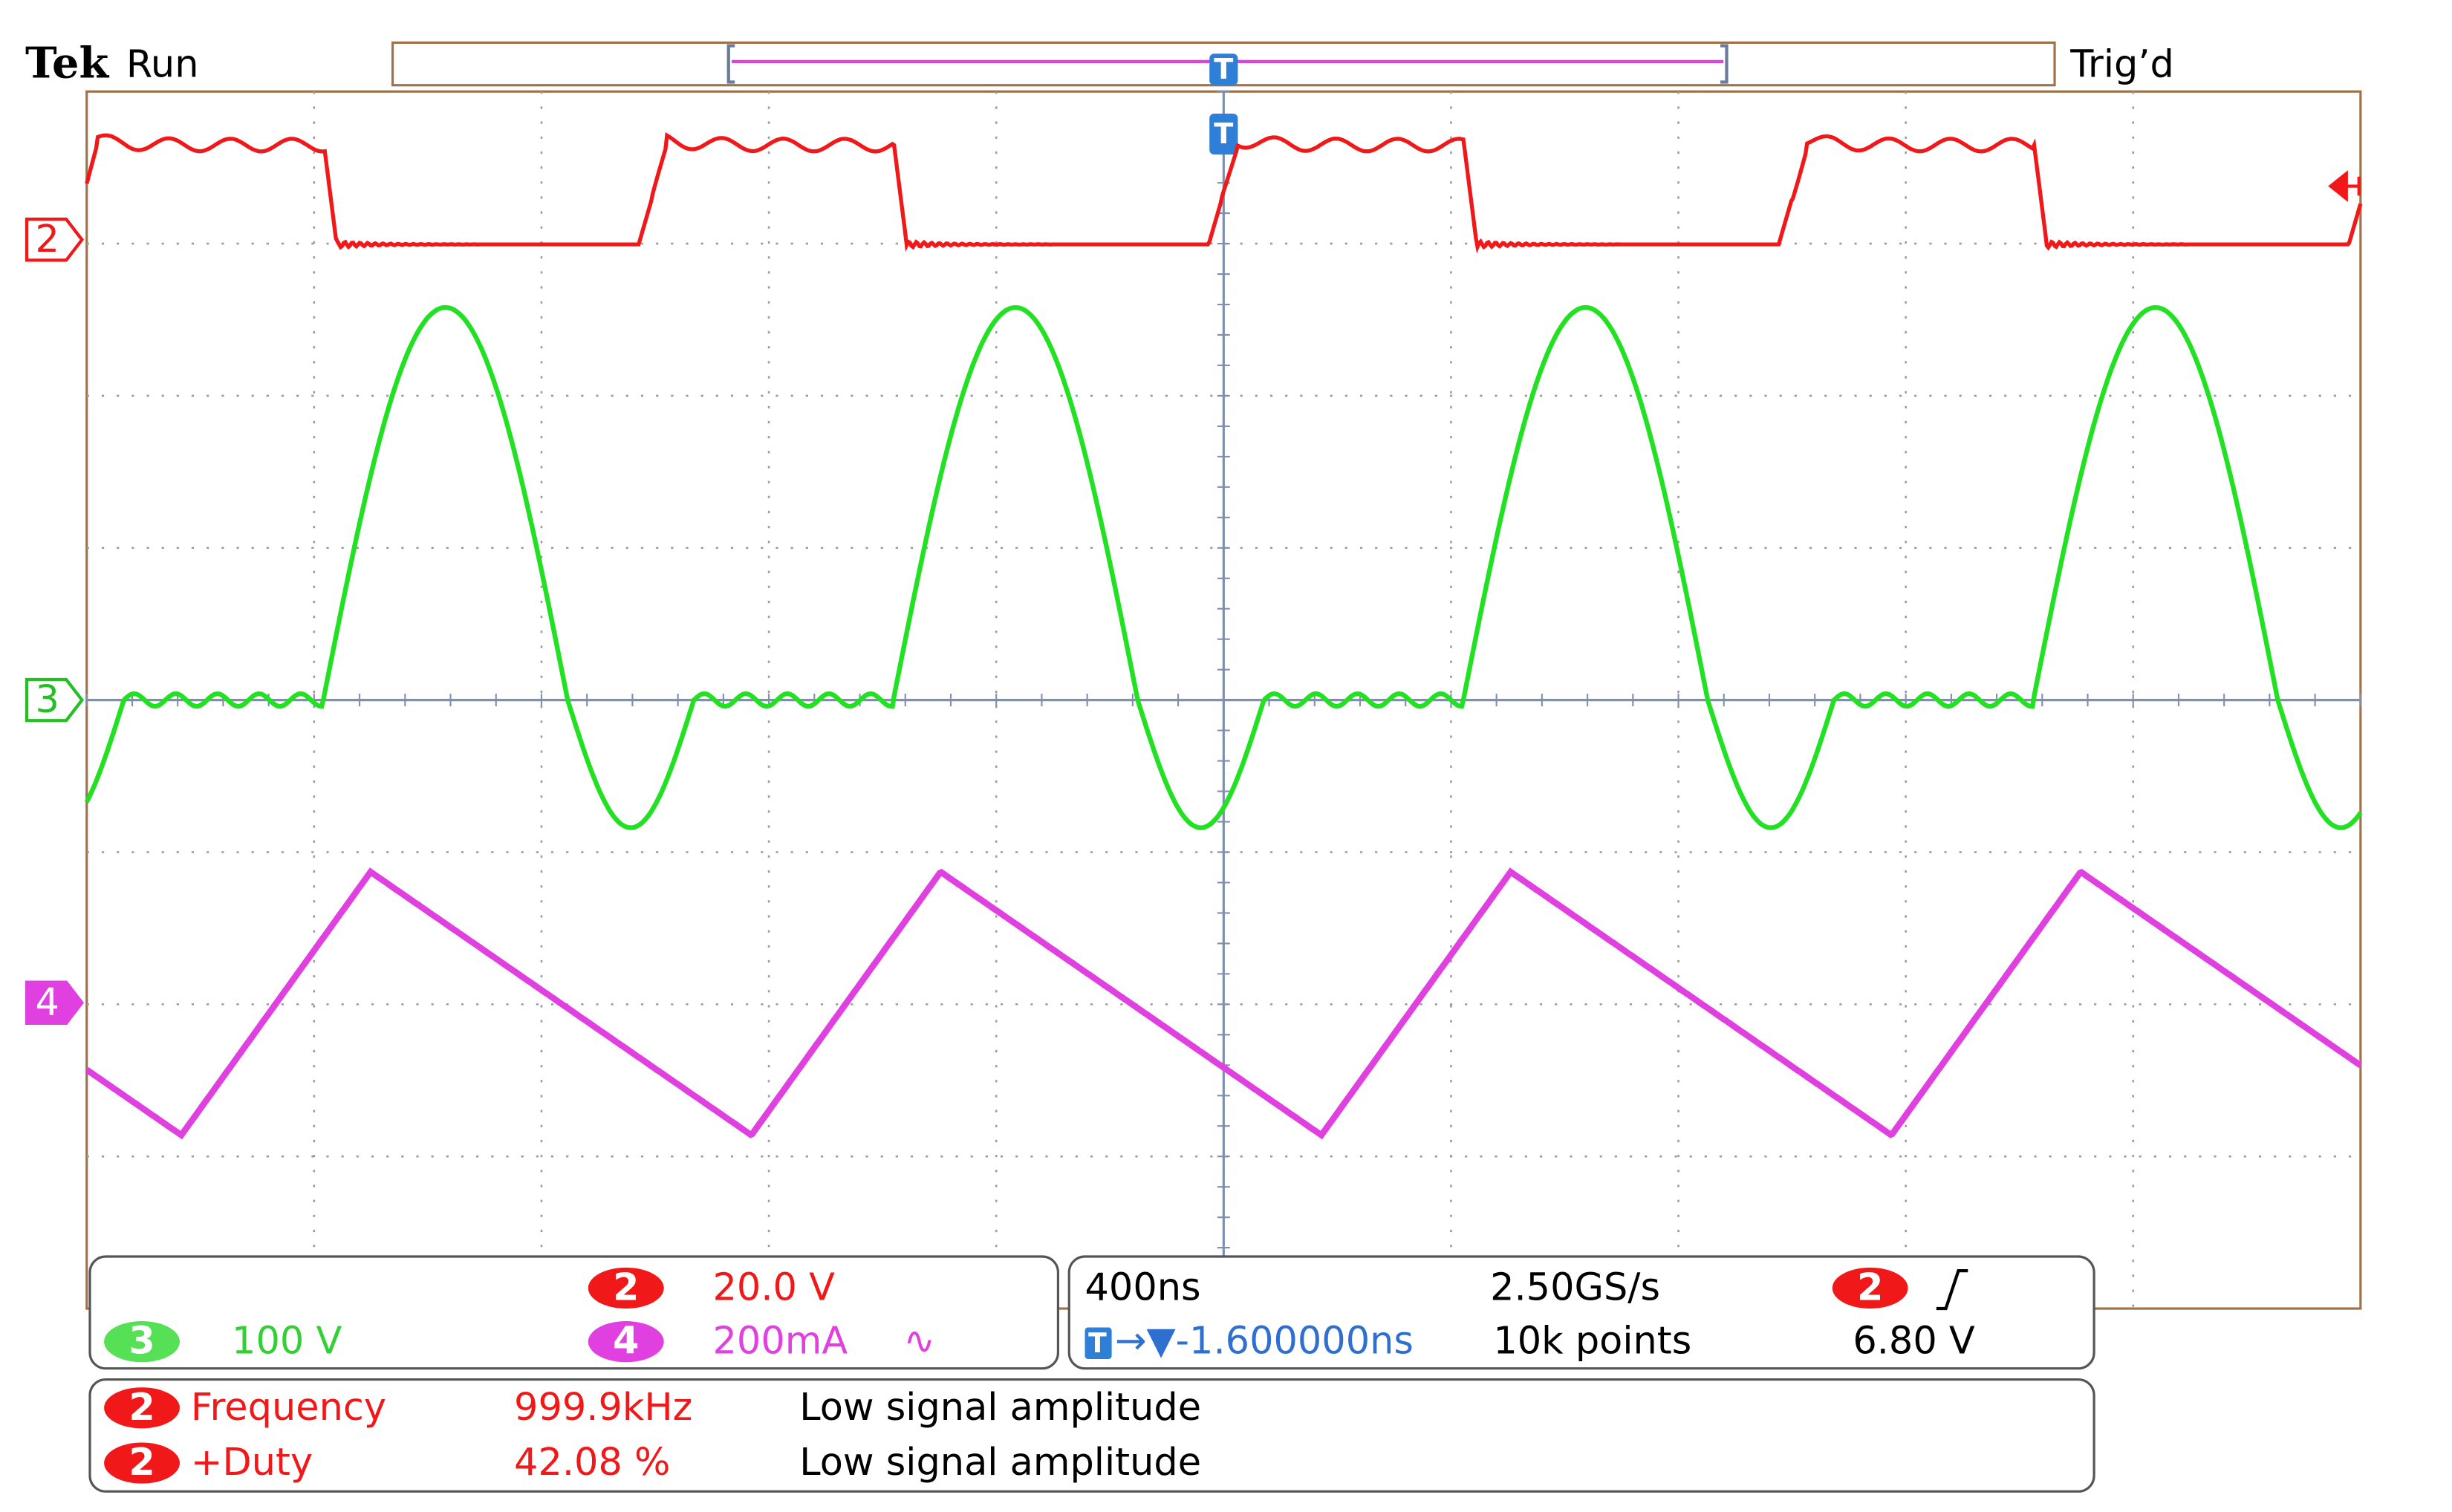  What do you see at coordinates (67, 63) in the screenshot?
I see `brand: Tek` at bounding box center [67, 63].